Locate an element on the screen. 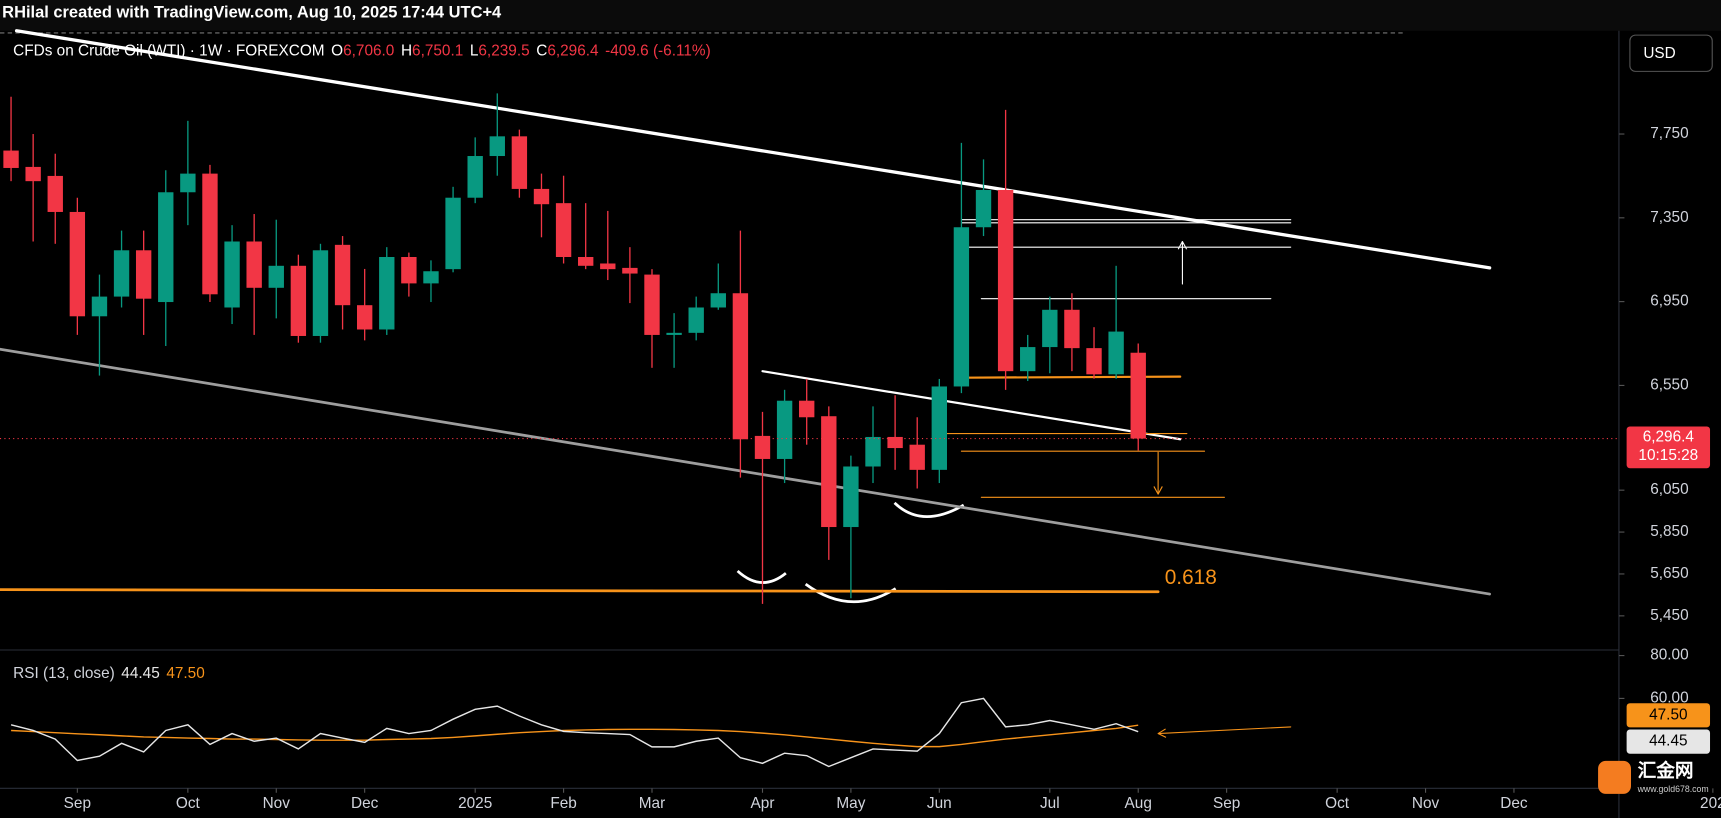  x-tick-label: May is located at coordinates (850, 803).